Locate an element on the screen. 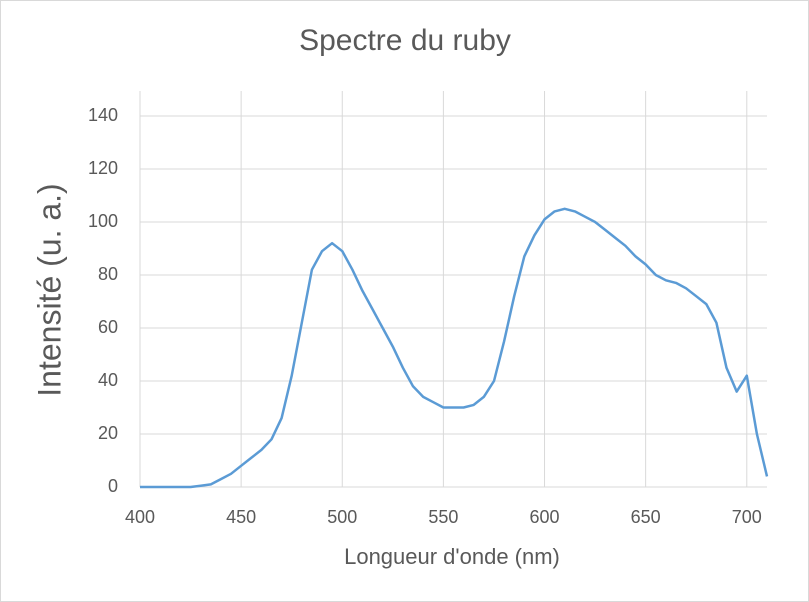 The image size is (809, 602). x-tick-label: 700 is located at coordinates (747, 517).